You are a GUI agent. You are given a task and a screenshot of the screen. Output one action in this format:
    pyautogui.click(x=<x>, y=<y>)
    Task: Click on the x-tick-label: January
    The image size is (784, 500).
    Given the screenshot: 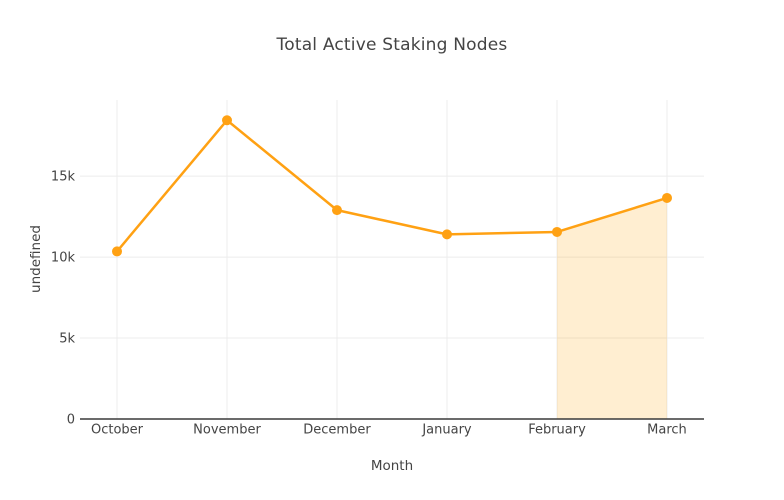 What is the action you would take?
    pyautogui.click(x=446, y=430)
    